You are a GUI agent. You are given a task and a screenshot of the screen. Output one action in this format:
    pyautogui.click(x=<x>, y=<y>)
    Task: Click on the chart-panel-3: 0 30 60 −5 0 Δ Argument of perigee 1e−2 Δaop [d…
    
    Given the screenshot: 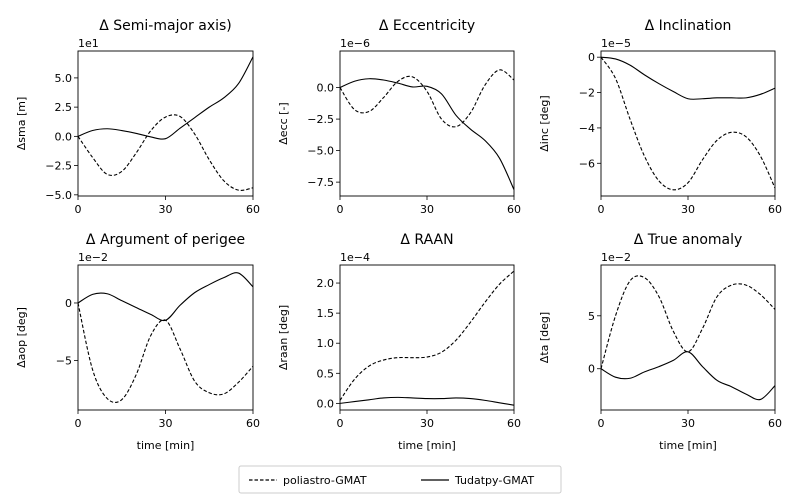 What is the action you would take?
    pyautogui.click(x=137, y=342)
    